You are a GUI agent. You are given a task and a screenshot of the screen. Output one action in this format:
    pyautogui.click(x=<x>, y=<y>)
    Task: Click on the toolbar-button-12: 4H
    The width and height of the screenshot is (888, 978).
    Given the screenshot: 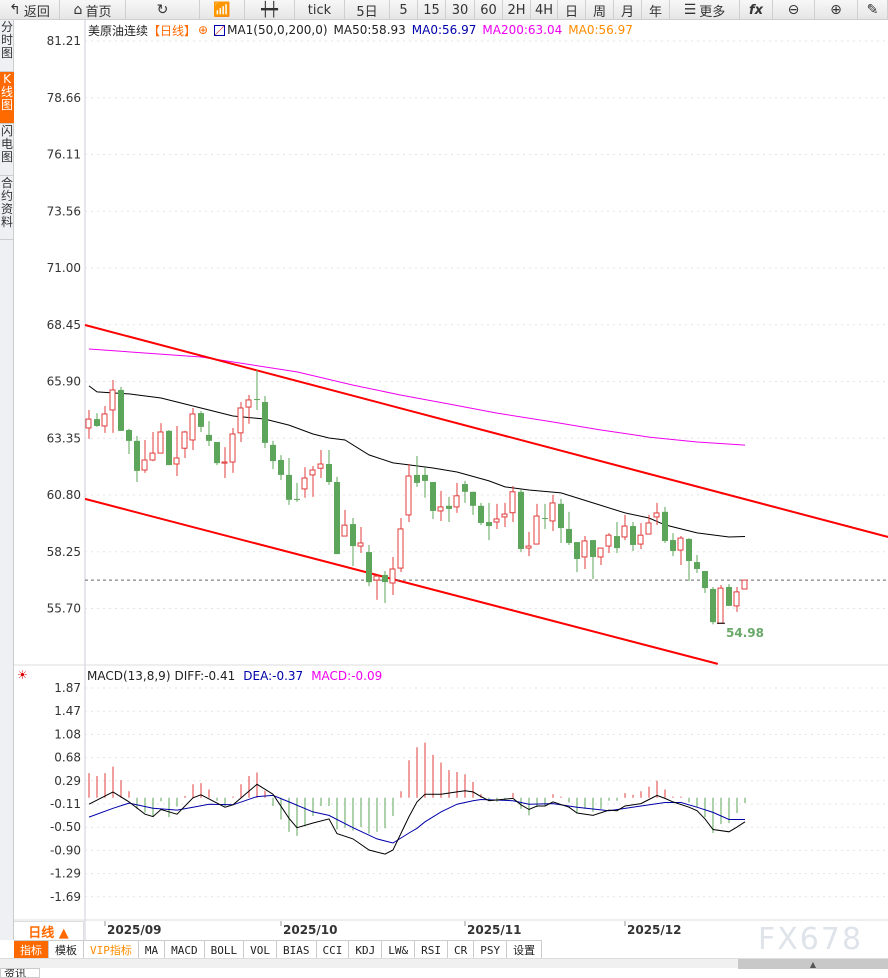 What is the action you would take?
    pyautogui.click(x=544, y=10)
    